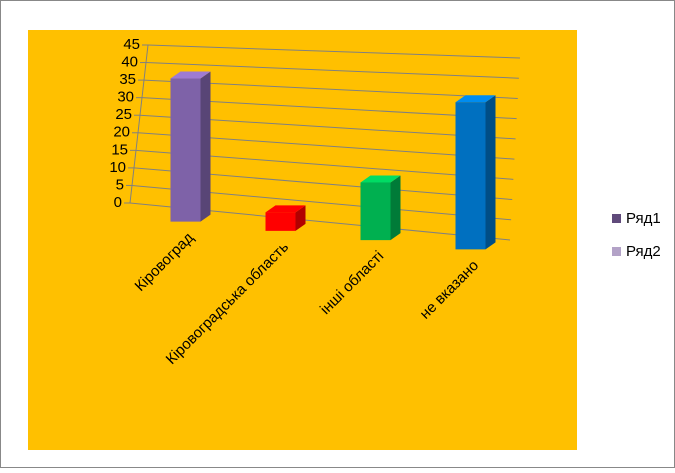 Image resolution: width=675 pixels, height=473 pixels. Describe the element at coordinates (129, 62) in the screenshot. I see `y-tick-label: 40` at that location.